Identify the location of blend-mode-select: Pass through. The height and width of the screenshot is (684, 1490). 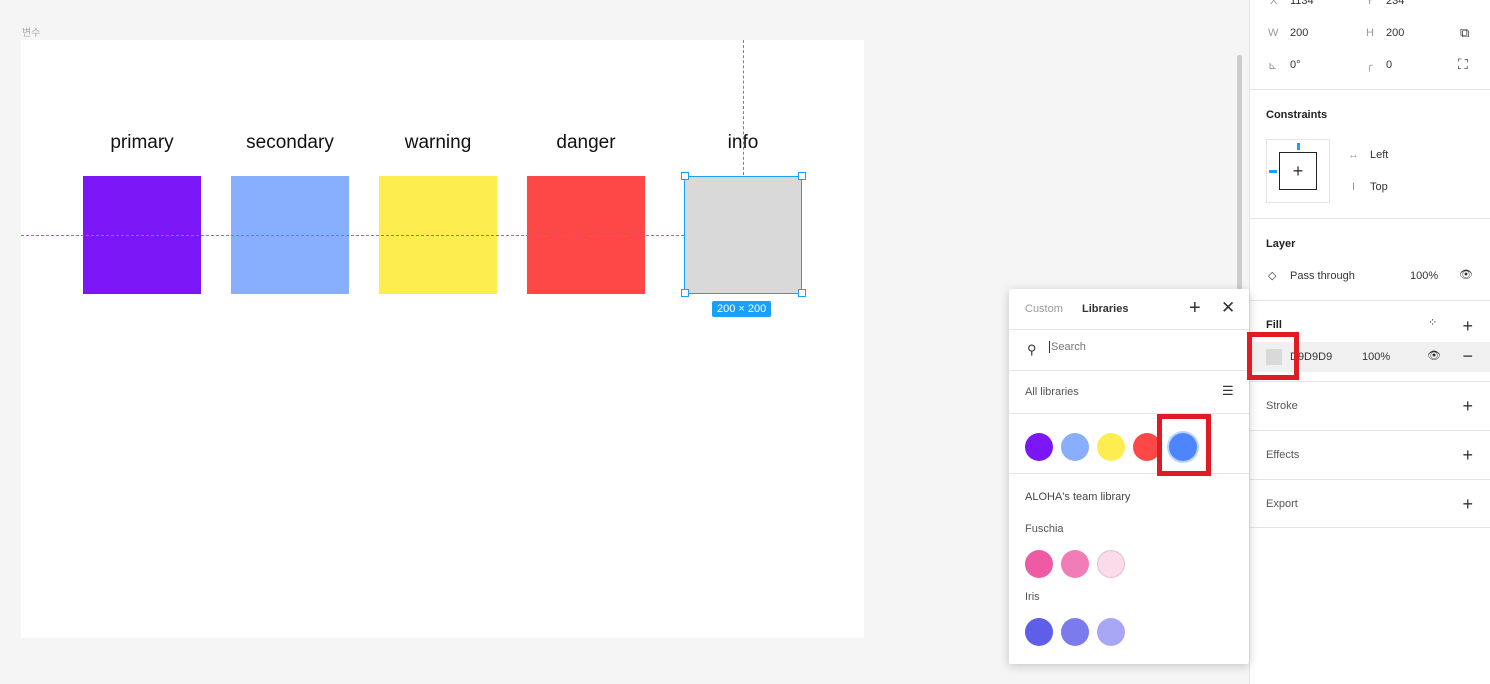
(1322, 276).